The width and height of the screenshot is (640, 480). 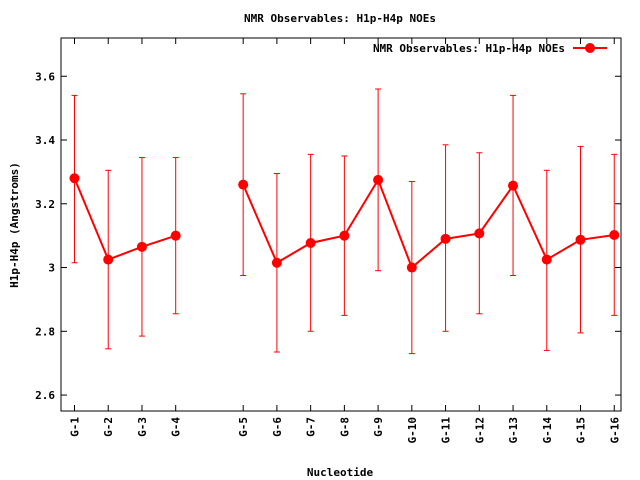 I want to click on y-axis-label: H1p-H4p (Angstroms), so click(x=14, y=225).